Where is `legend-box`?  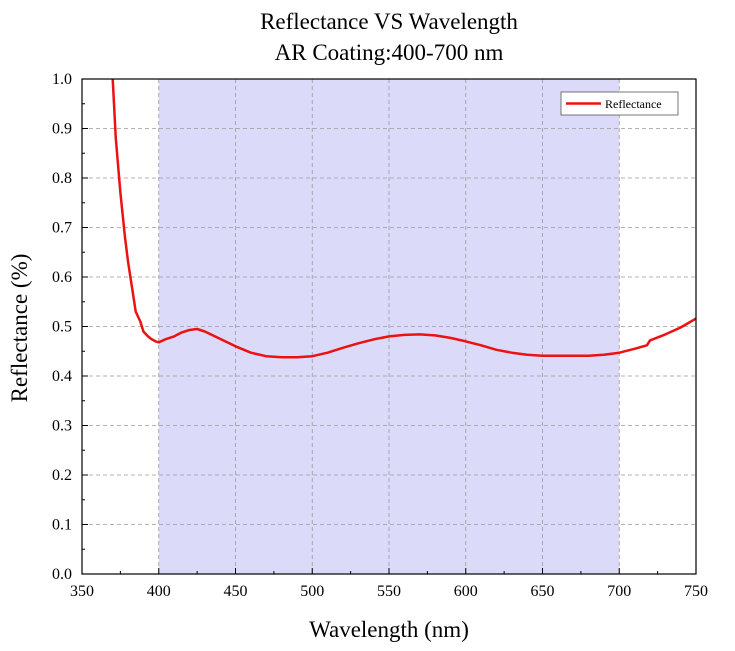 legend-box is located at coordinates (619, 103).